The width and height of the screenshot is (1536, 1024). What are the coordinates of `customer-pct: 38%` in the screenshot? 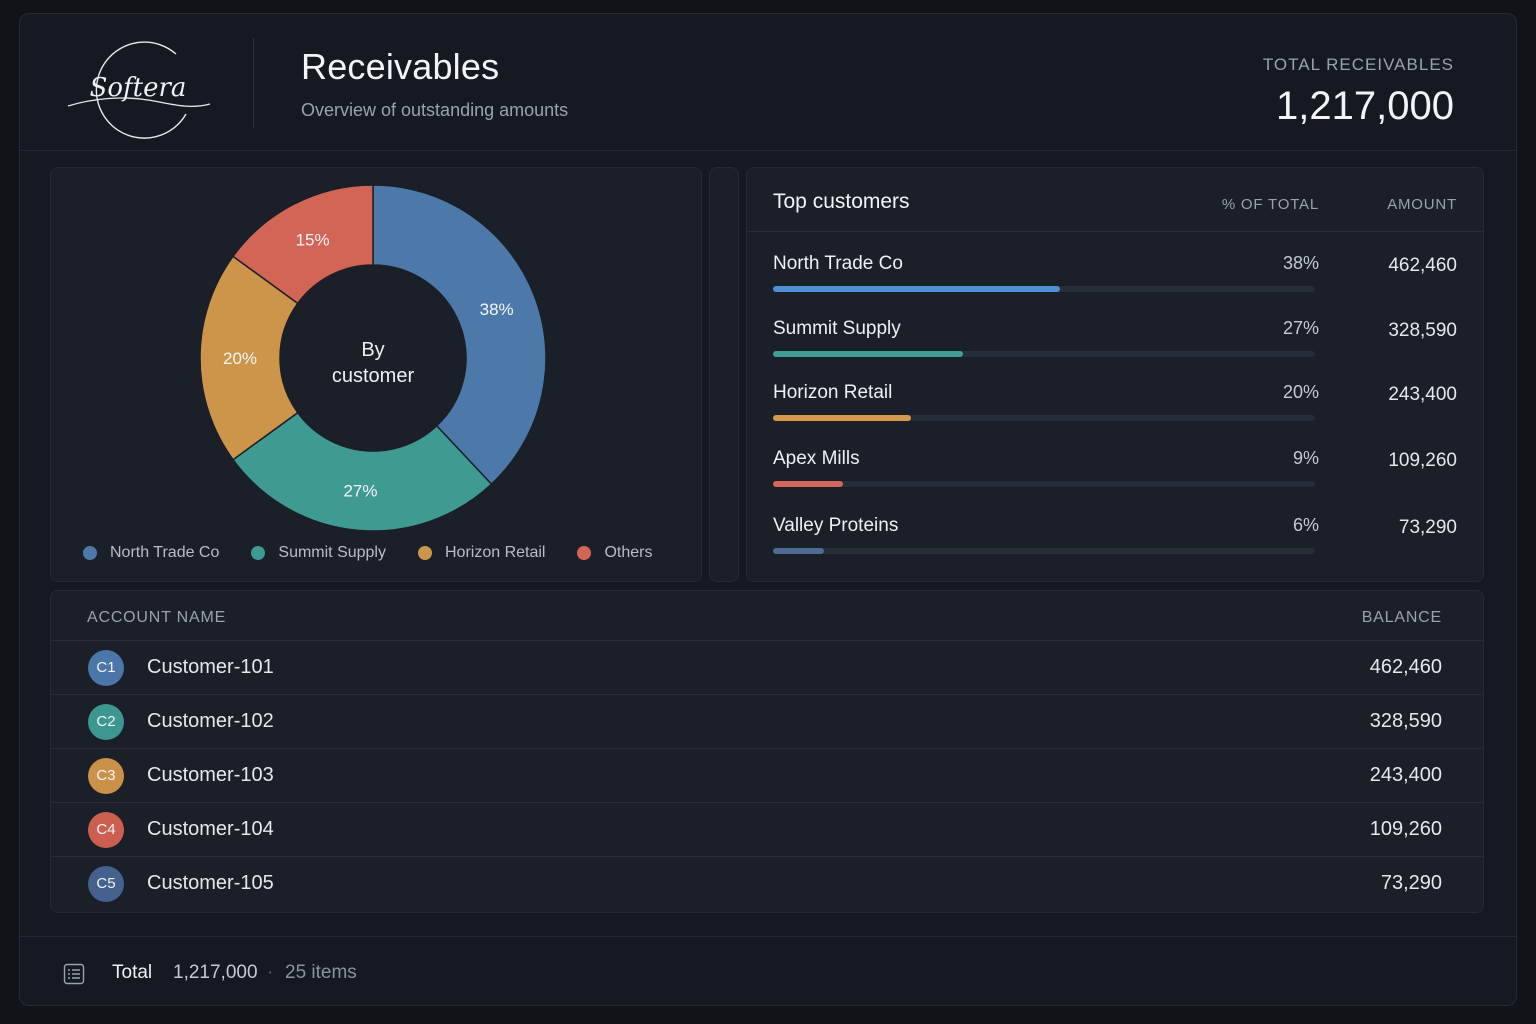 It's located at (1300, 263).